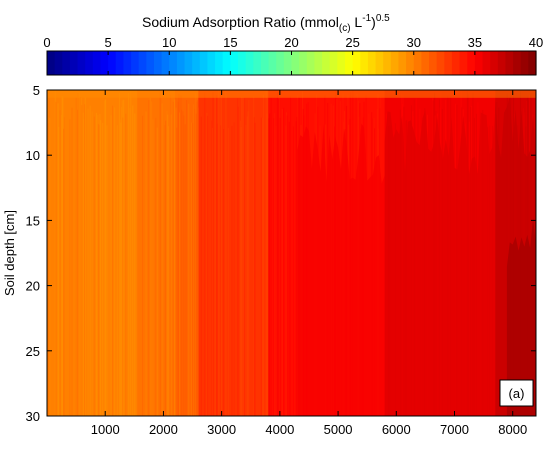 The image size is (550, 450). I want to click on x-tick-label: 8000, so click(512, 429).